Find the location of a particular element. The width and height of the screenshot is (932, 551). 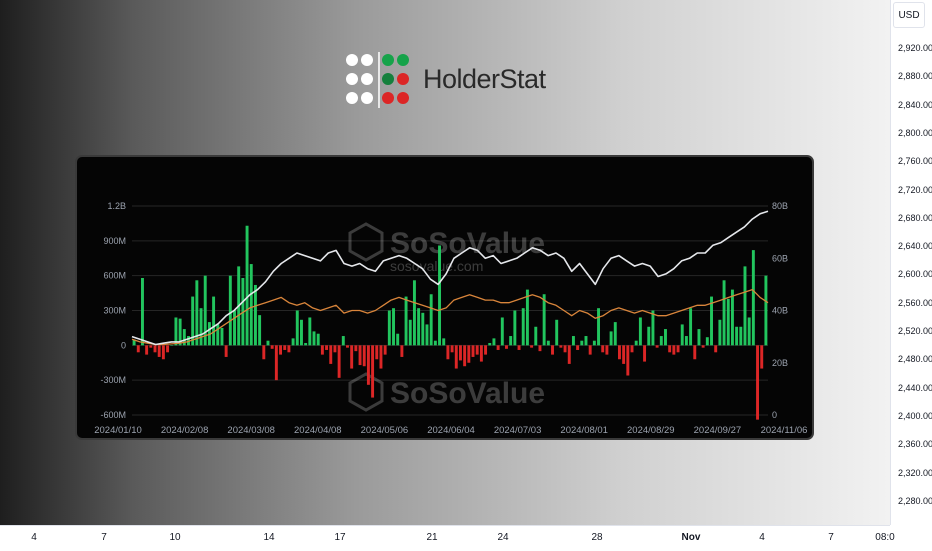

time-tick-label: 08:0 is located at coordinates (885, 537).